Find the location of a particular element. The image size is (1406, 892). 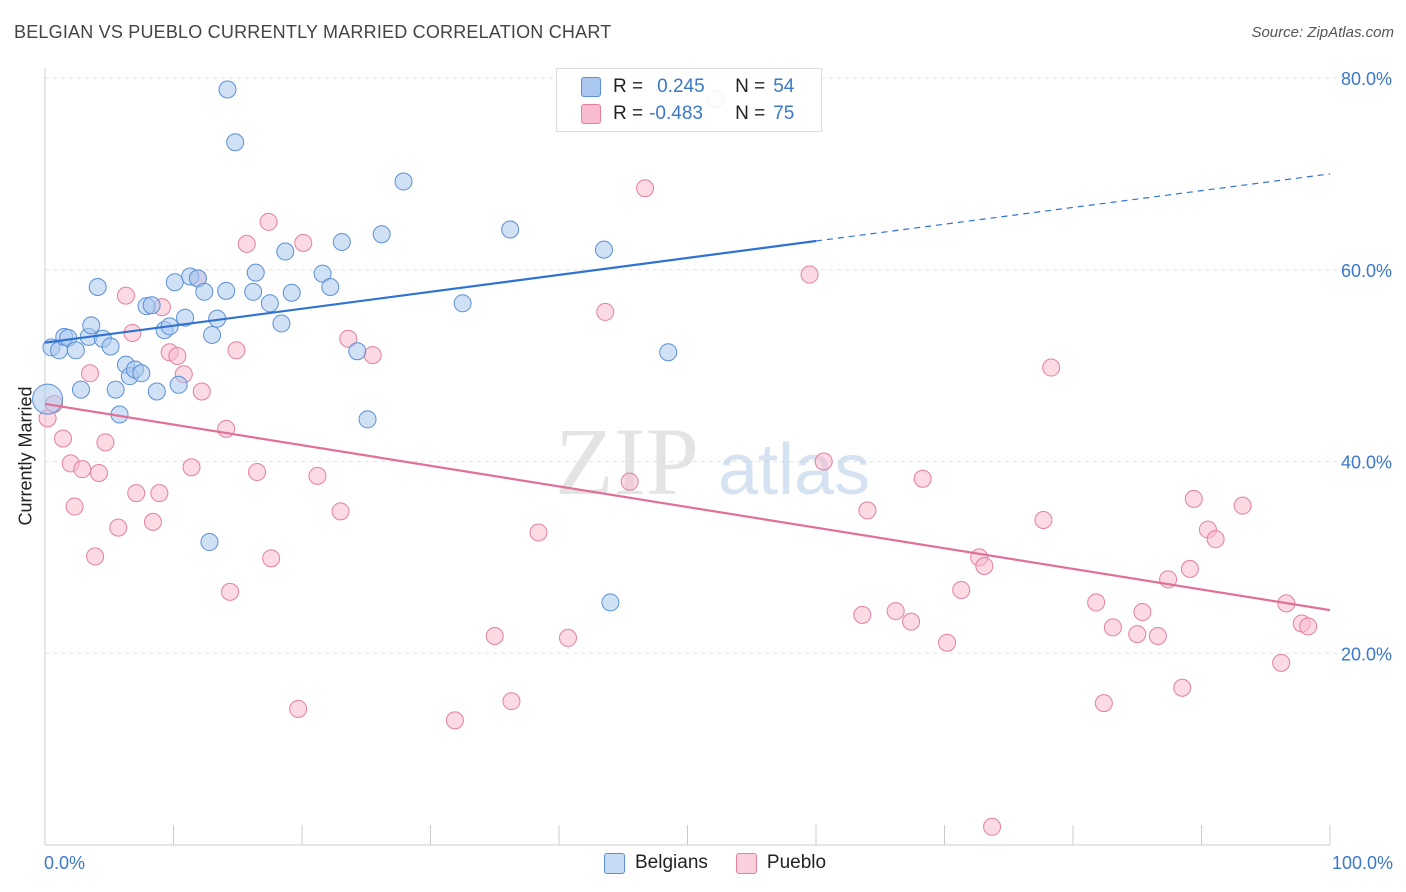

y-tick-label: 60.0% is located at coordinates (1366, 271).